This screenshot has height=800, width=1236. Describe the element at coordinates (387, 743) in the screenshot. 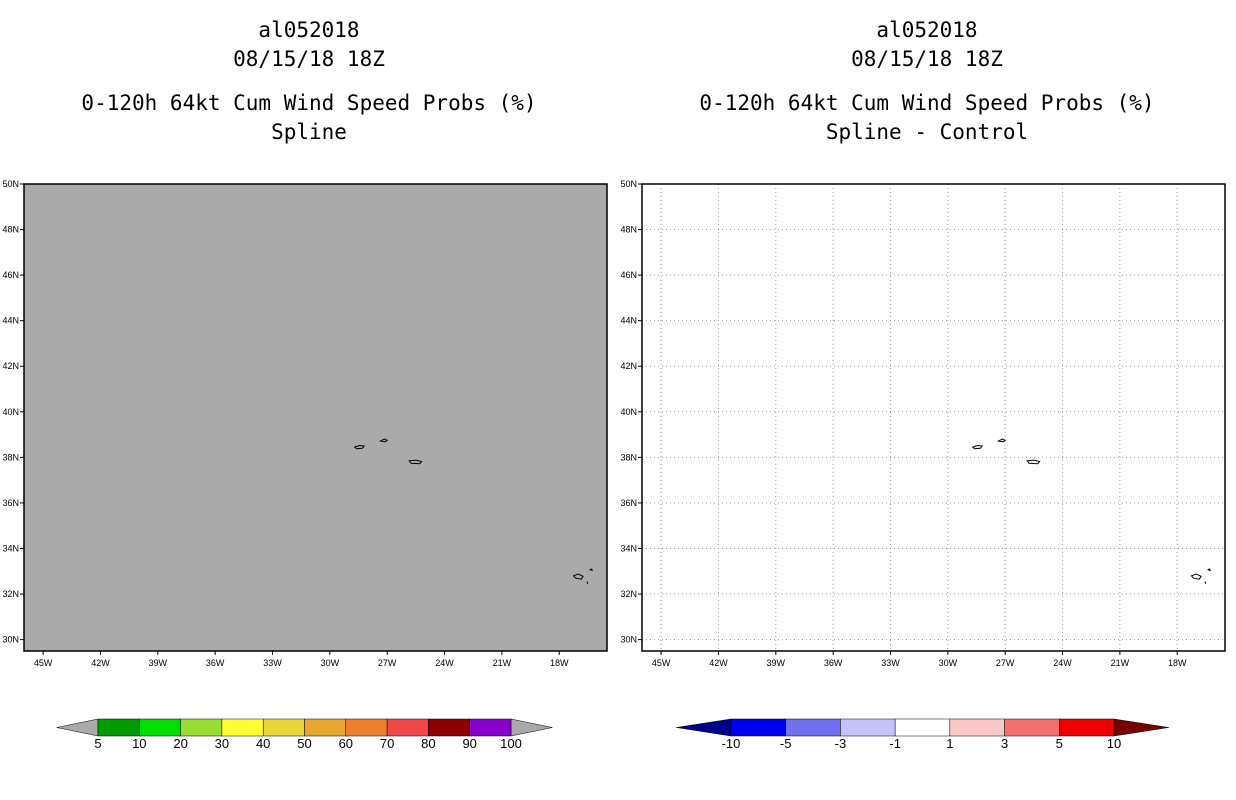

I see `colorbar-label: 70` at that location.